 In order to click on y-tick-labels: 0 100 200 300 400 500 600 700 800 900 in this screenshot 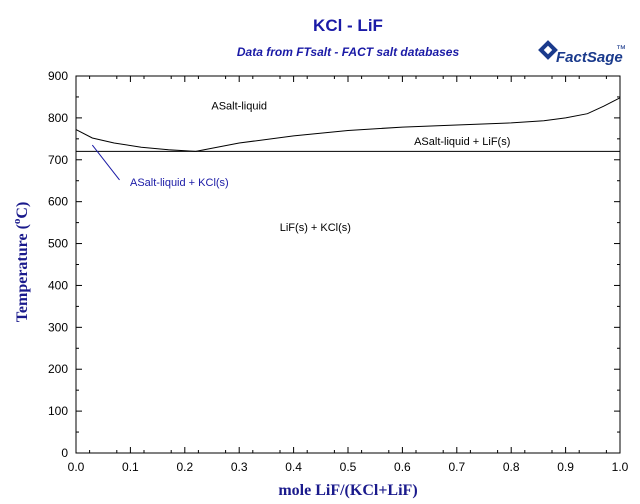, I will do `click(58, 264)`.